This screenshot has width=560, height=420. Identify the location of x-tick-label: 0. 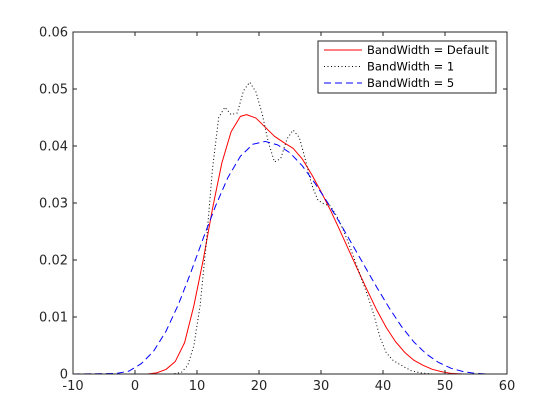
(135, 386).